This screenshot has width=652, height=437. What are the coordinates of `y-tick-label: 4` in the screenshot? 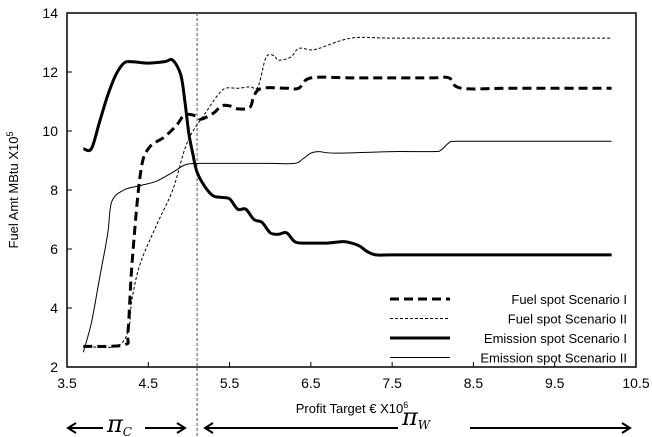 It's located at (54, 308).